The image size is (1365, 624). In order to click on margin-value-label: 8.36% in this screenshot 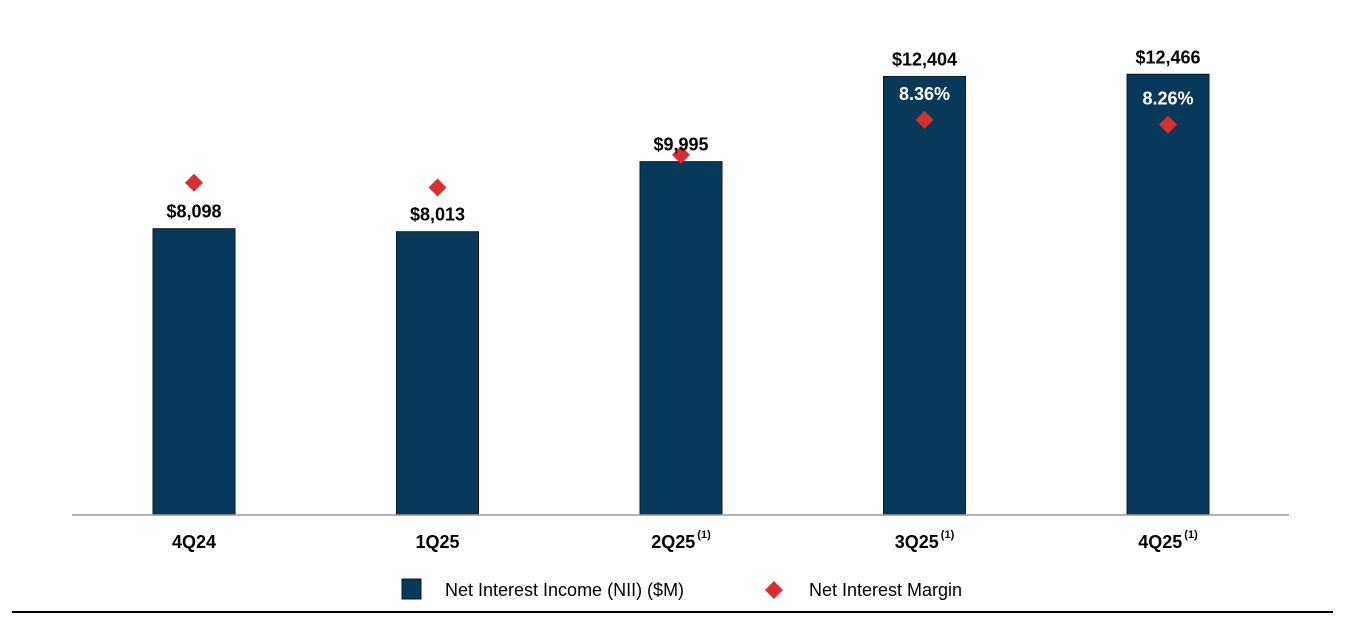, I will do `click(924, 94)`.